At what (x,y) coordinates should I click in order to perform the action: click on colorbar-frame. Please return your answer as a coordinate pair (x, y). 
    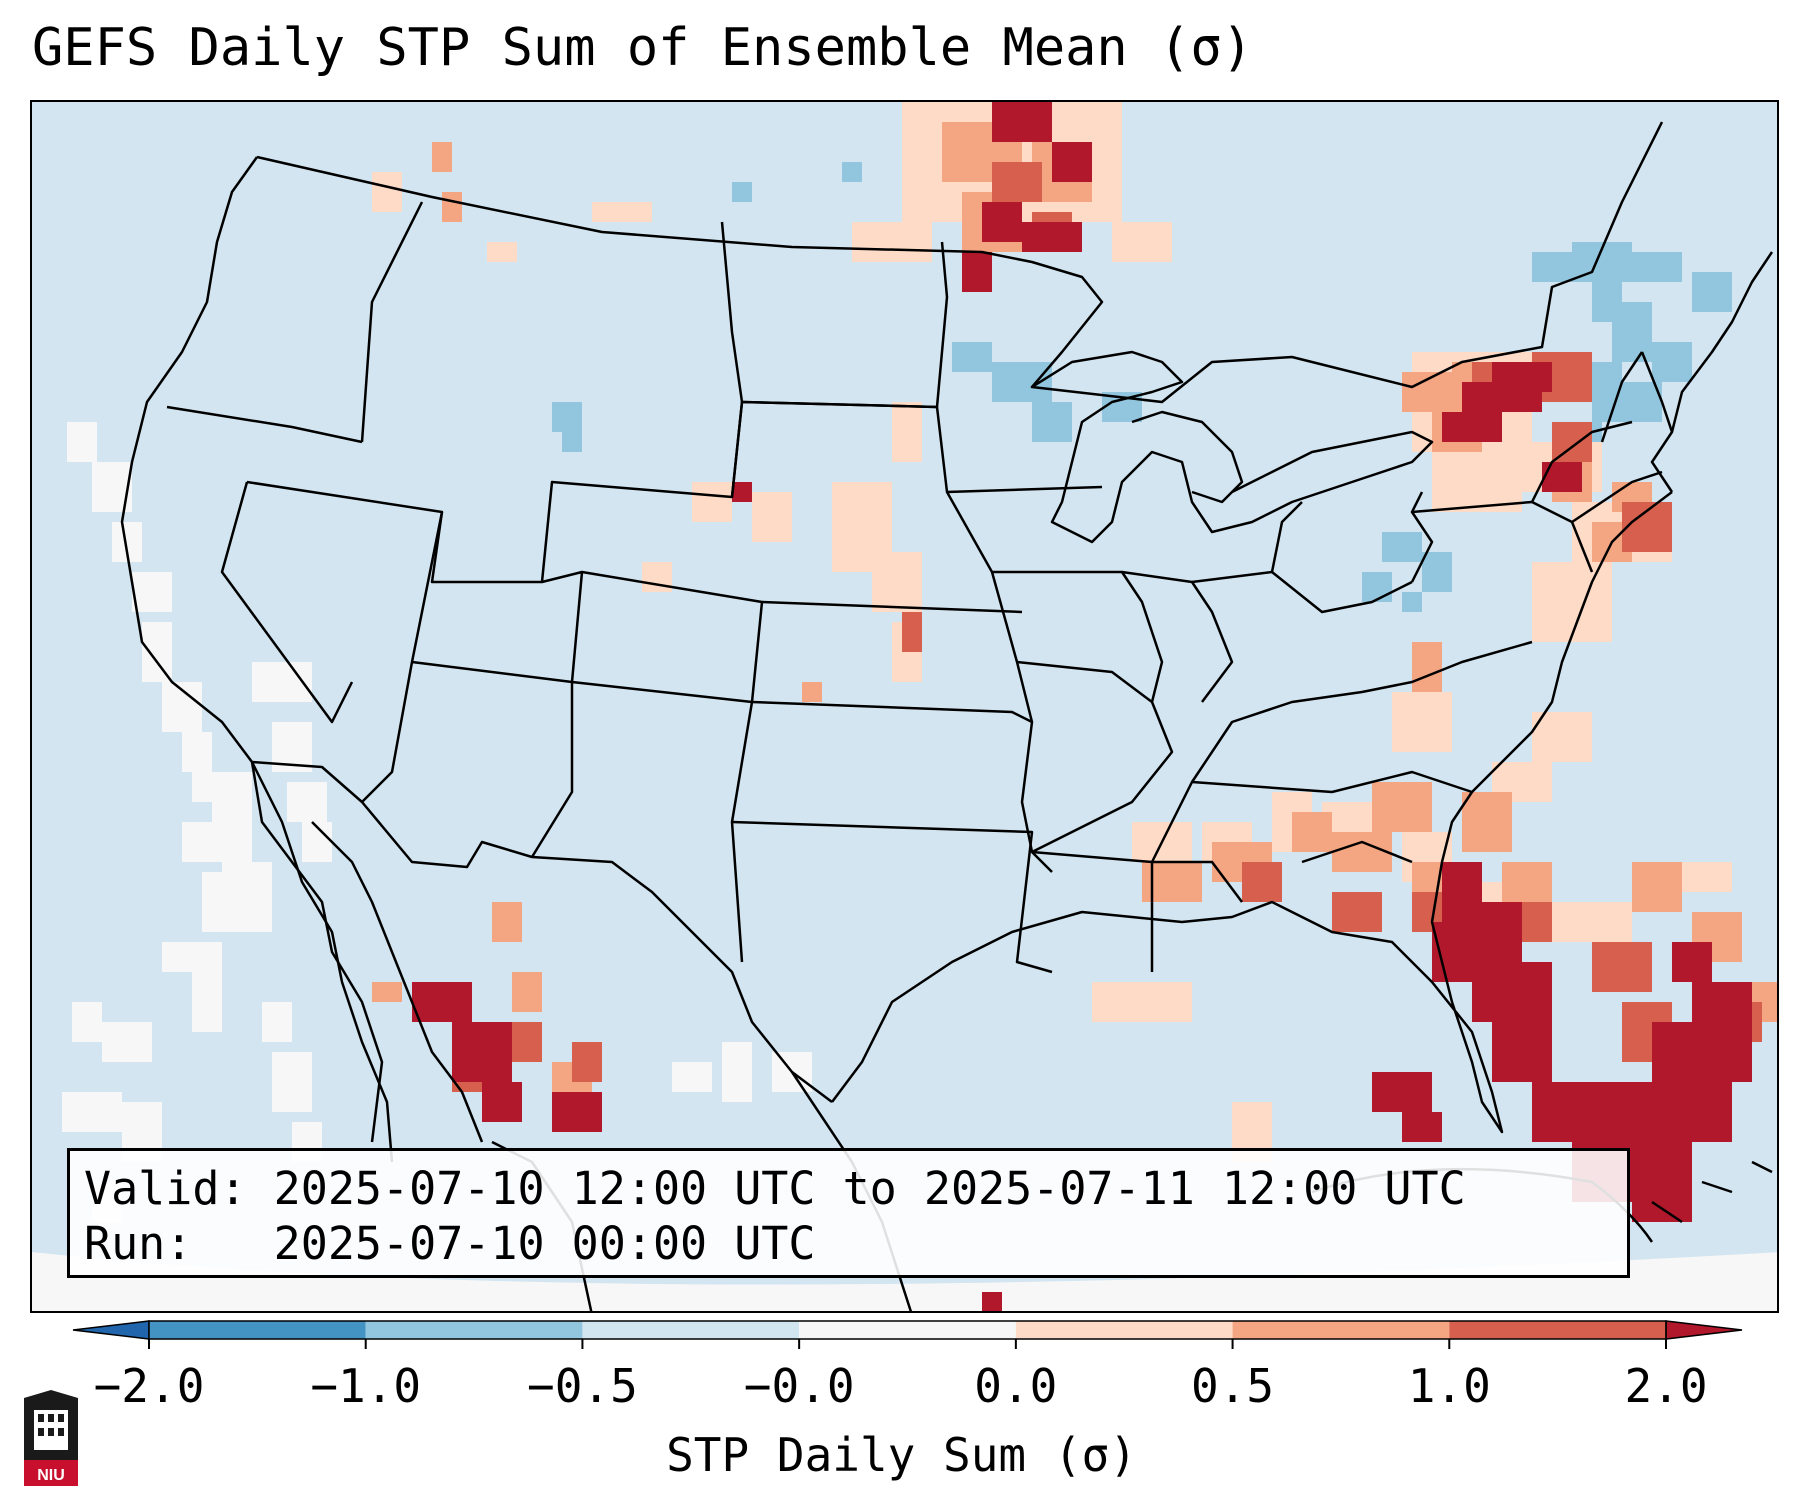
    Looking at the image, I should click on (907, 1330).